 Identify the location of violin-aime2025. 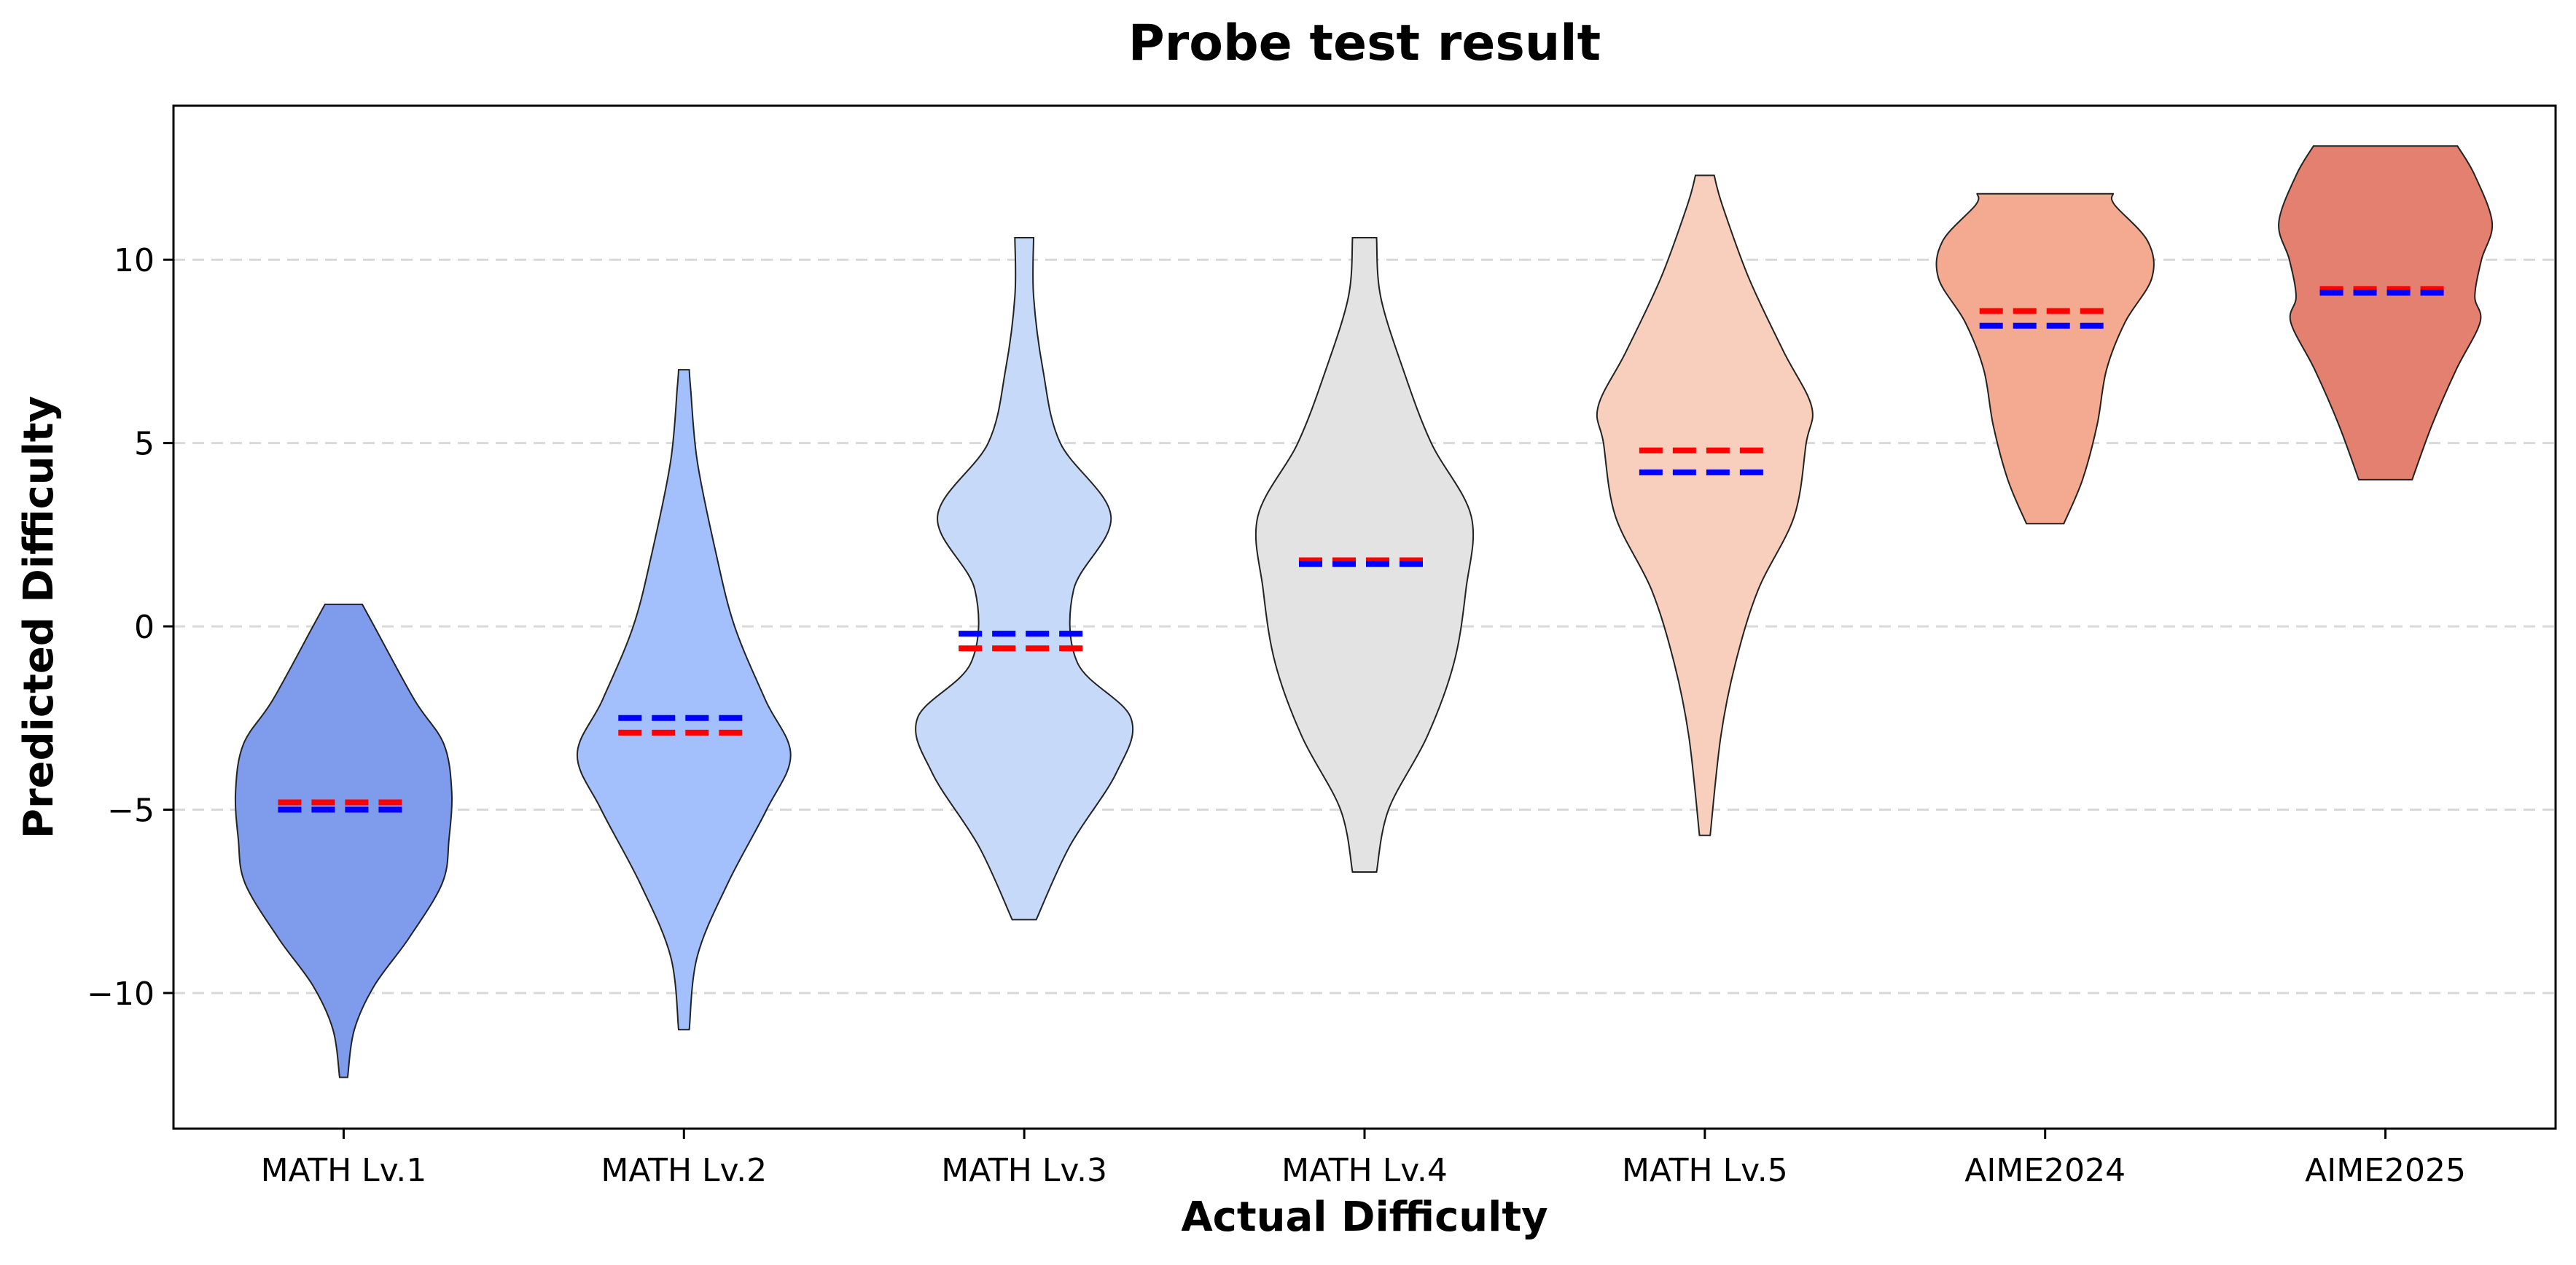
(2386, 312).